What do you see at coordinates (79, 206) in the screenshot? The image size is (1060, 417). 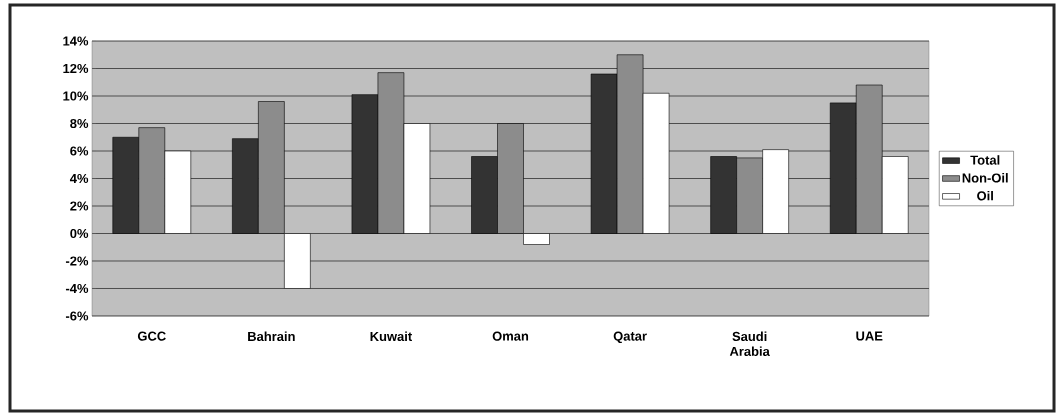 I see `y-tick-label: 2%` at bounding box center [79, 206].